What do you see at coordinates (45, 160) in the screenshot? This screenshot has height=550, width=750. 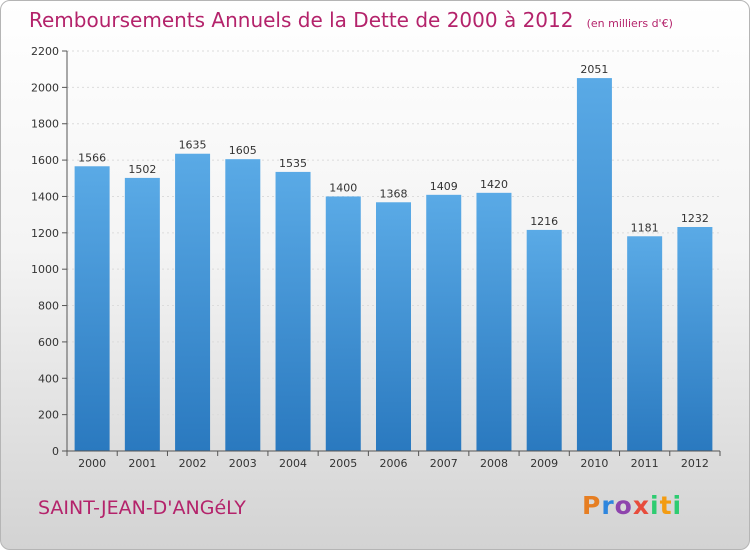 I see `y-tick-label: 1600` at bounding box center [45, 160].